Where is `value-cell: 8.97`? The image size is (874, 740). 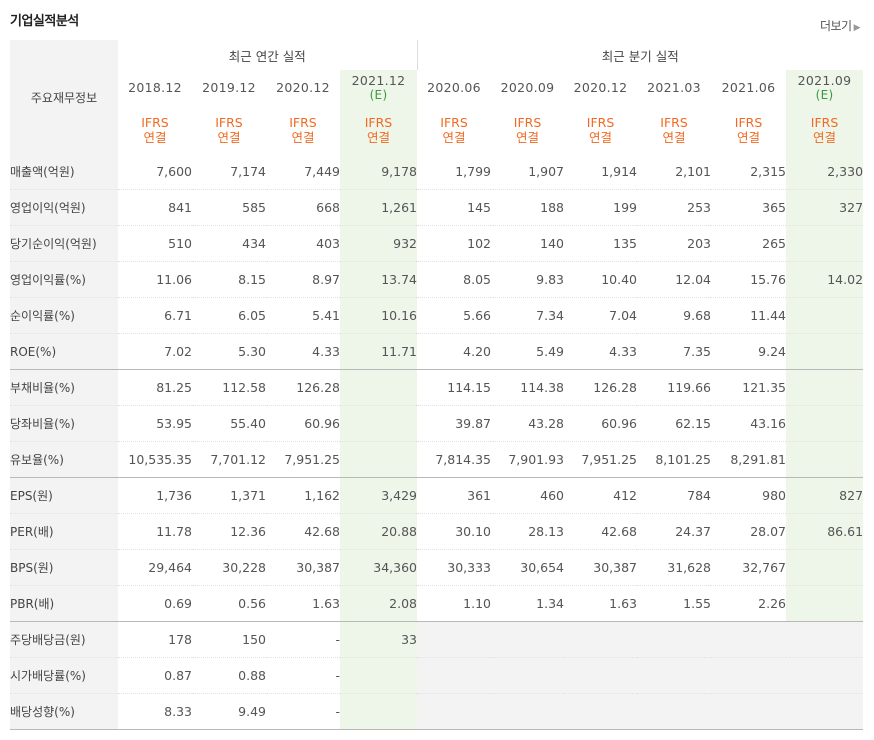
value-cell: 8.97 is located at coordinates (303, 279).